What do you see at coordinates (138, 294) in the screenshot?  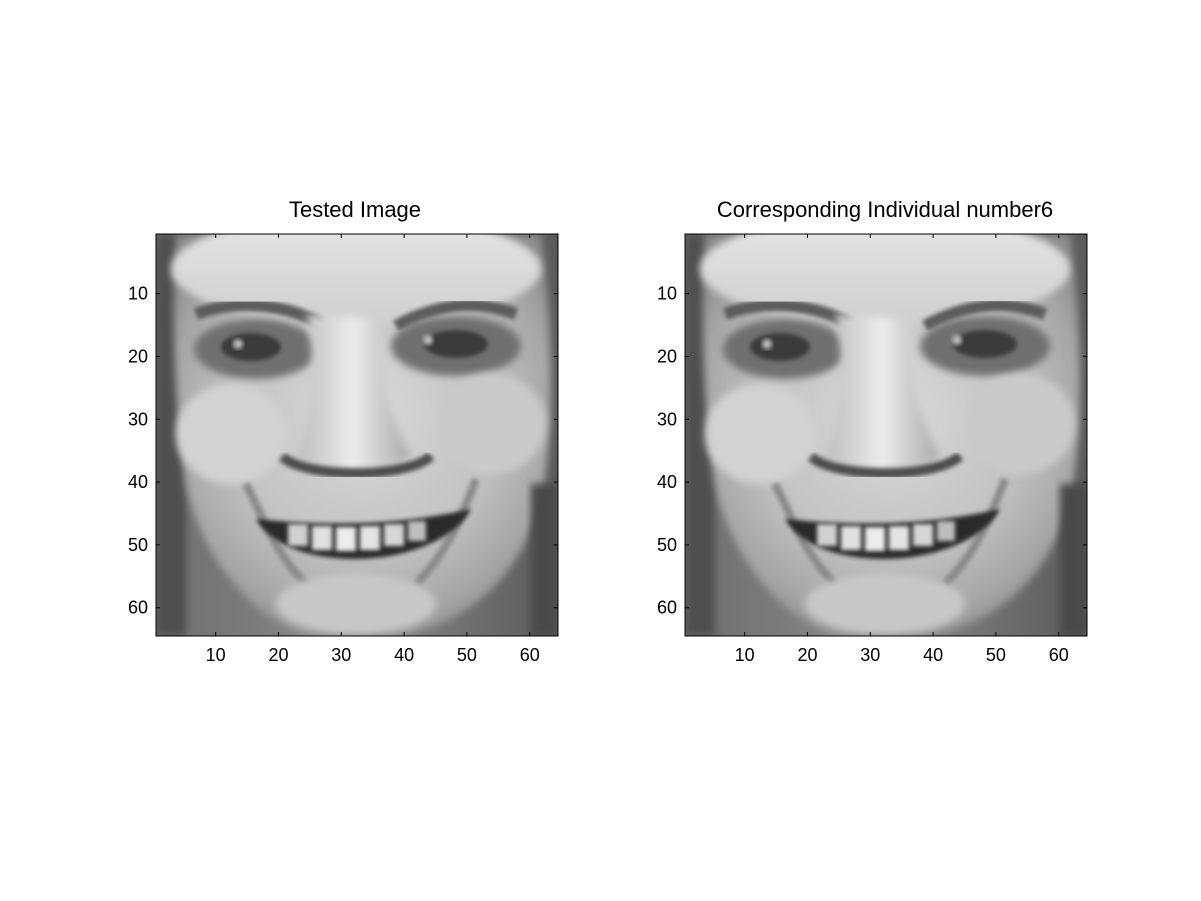 I see `panel-1-y-tick-label: 10` at bounding box center [138, 294].